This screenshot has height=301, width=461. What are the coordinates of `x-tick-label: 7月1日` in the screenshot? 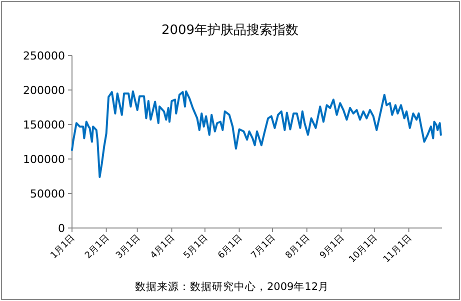 It's located at (264, 247).